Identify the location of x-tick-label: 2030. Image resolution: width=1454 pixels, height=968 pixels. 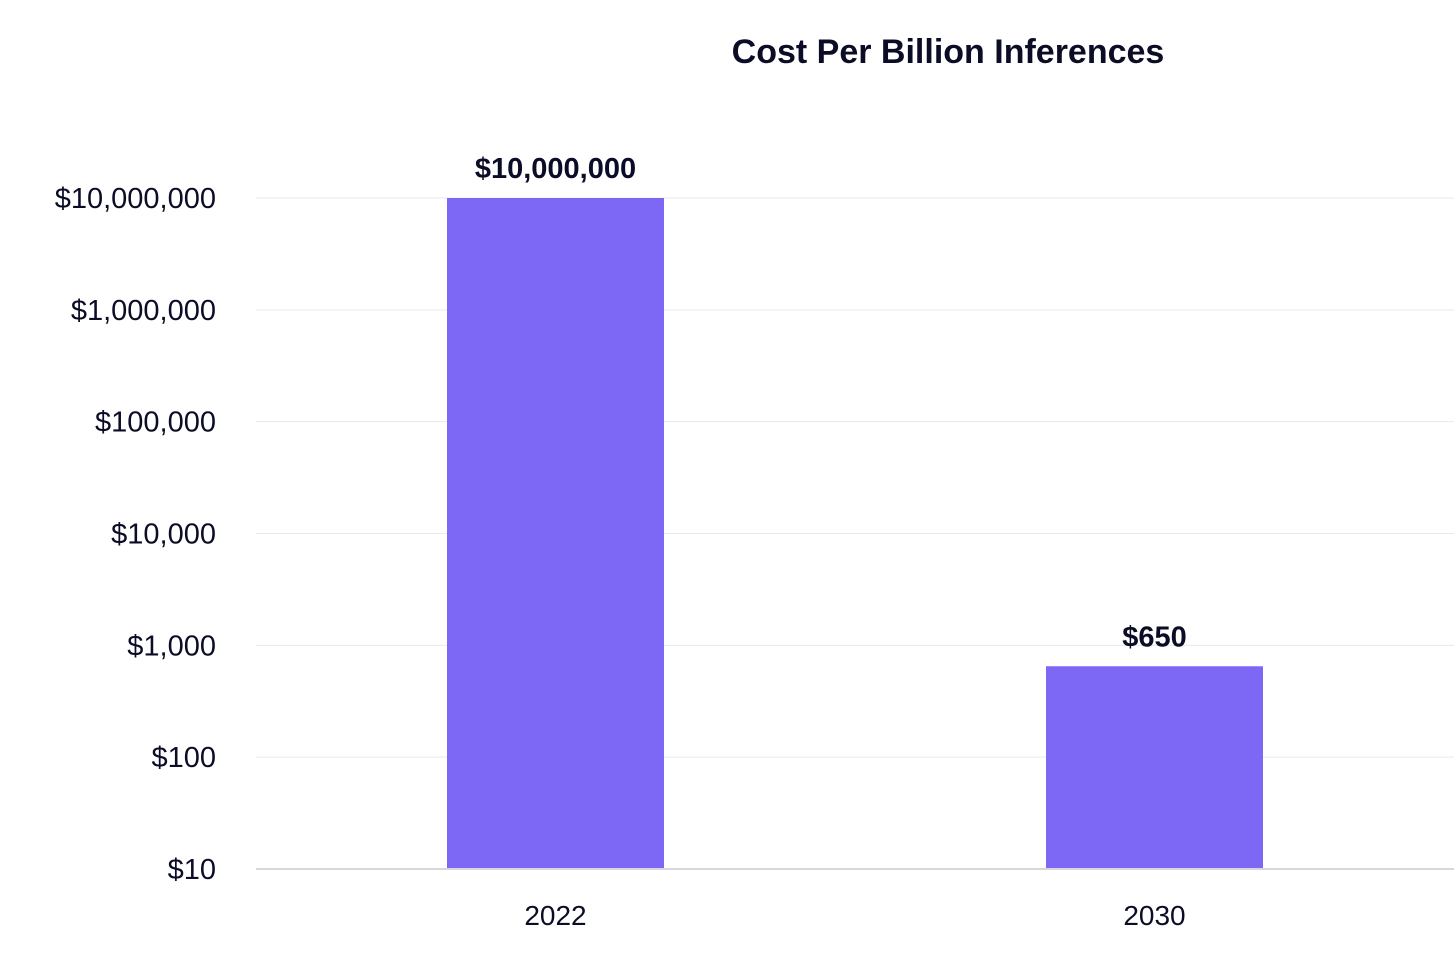
(1154, 915).